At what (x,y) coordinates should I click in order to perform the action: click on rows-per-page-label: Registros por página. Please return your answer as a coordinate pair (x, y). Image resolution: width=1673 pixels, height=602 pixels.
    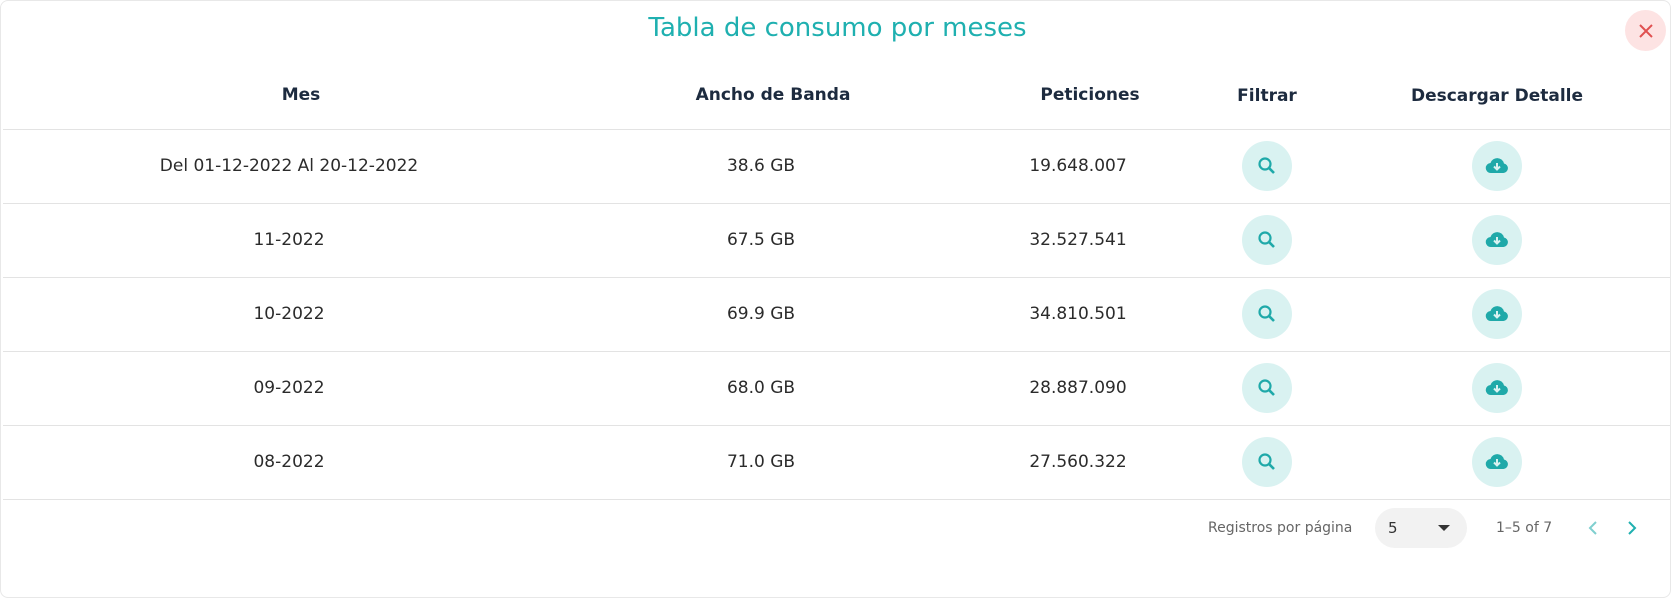
    Looking at the image, I should click on (1280, 528).